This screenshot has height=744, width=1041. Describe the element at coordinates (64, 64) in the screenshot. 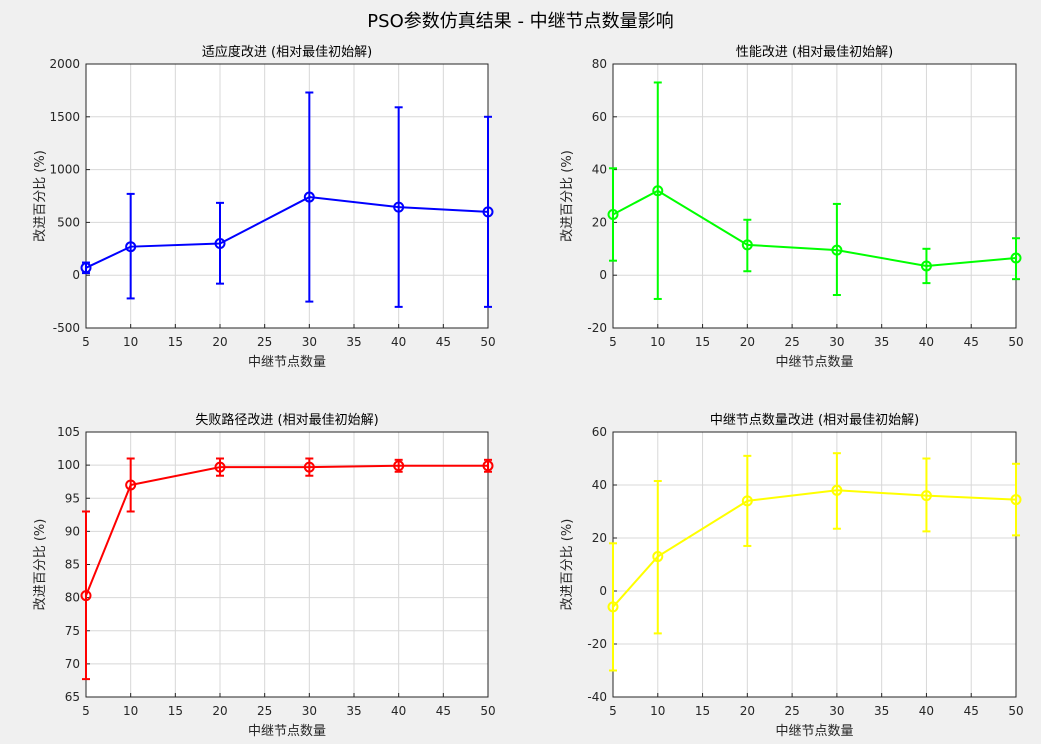

I see `y-tick-label: 2000` at that location.